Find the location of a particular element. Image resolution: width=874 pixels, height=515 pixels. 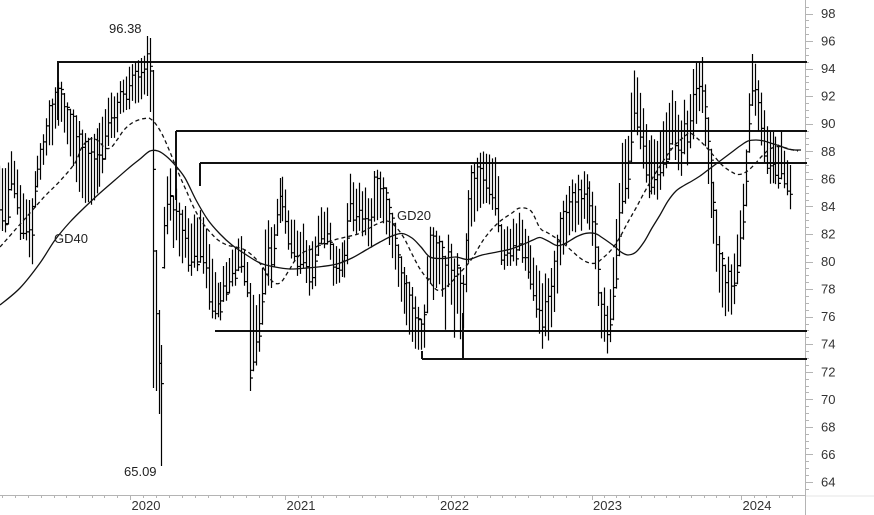

svg-text: 96.38 is located at coordinates (125, 28).